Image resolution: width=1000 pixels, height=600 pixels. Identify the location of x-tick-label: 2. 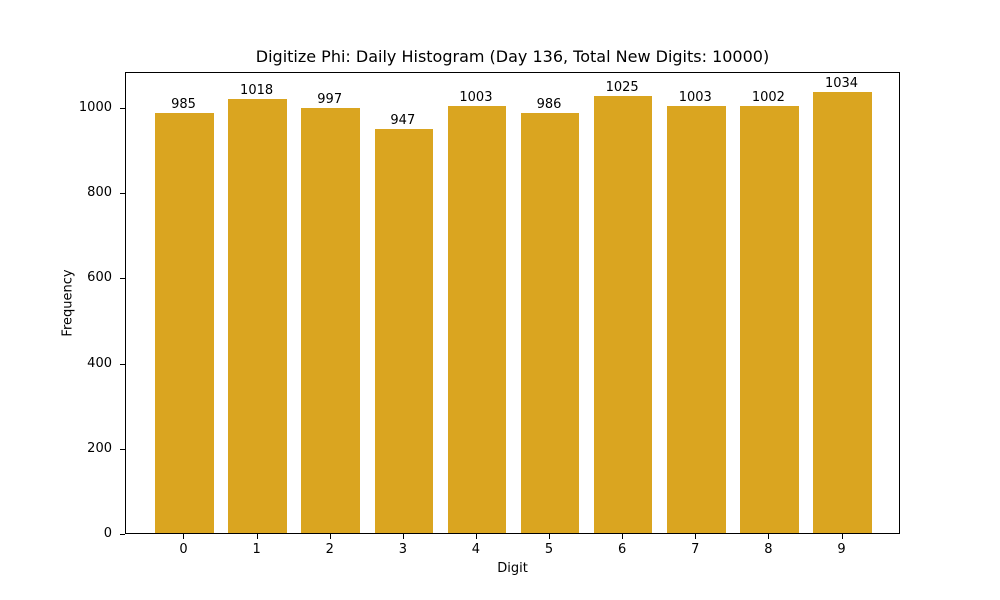
(329, 549).